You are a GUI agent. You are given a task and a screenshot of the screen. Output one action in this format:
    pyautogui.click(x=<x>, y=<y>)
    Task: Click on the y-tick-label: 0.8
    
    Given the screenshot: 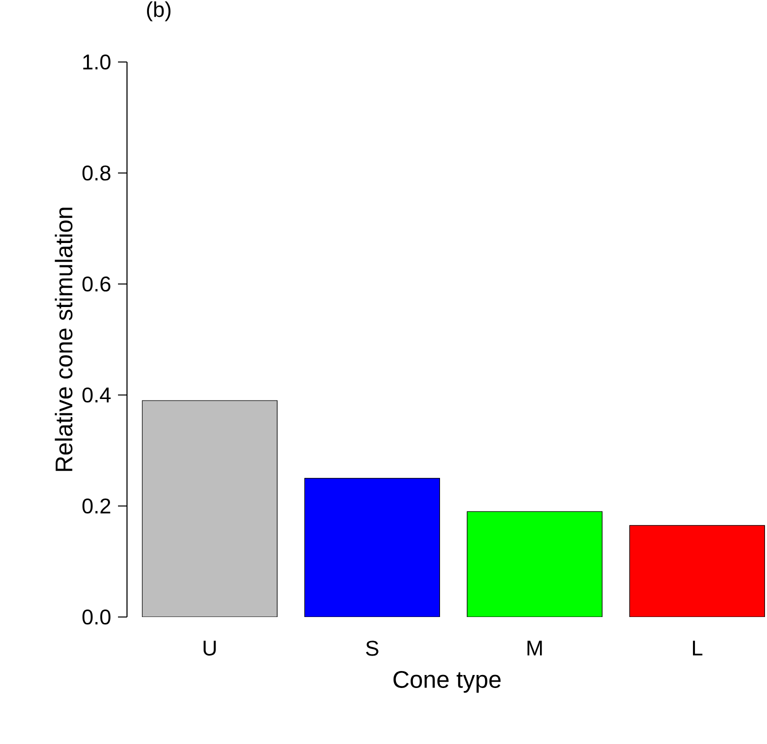 What is the action you would take?
    pyautogui.click(x=96, y=173)
    